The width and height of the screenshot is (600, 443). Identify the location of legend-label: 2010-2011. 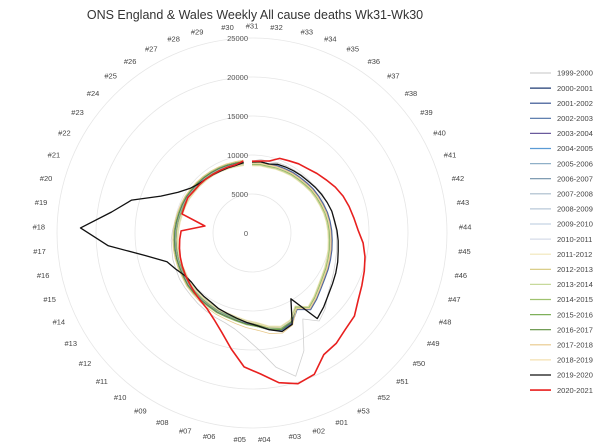
(574, 239).